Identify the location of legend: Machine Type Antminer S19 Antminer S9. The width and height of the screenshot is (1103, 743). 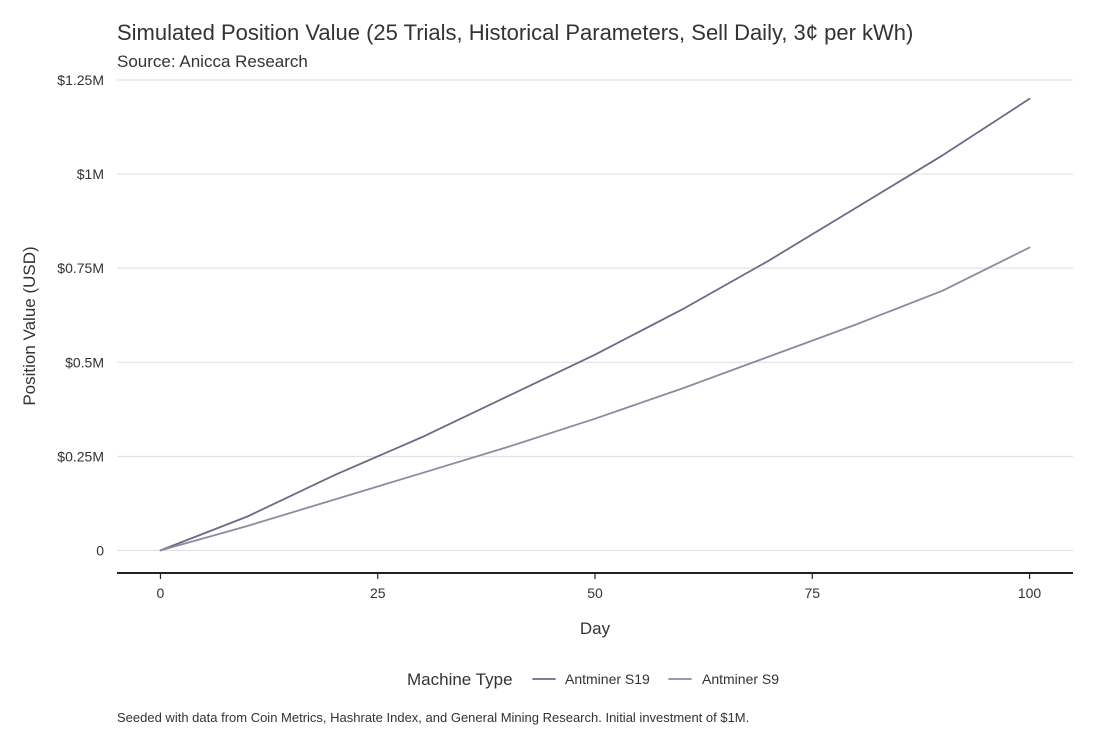
(593, 679).